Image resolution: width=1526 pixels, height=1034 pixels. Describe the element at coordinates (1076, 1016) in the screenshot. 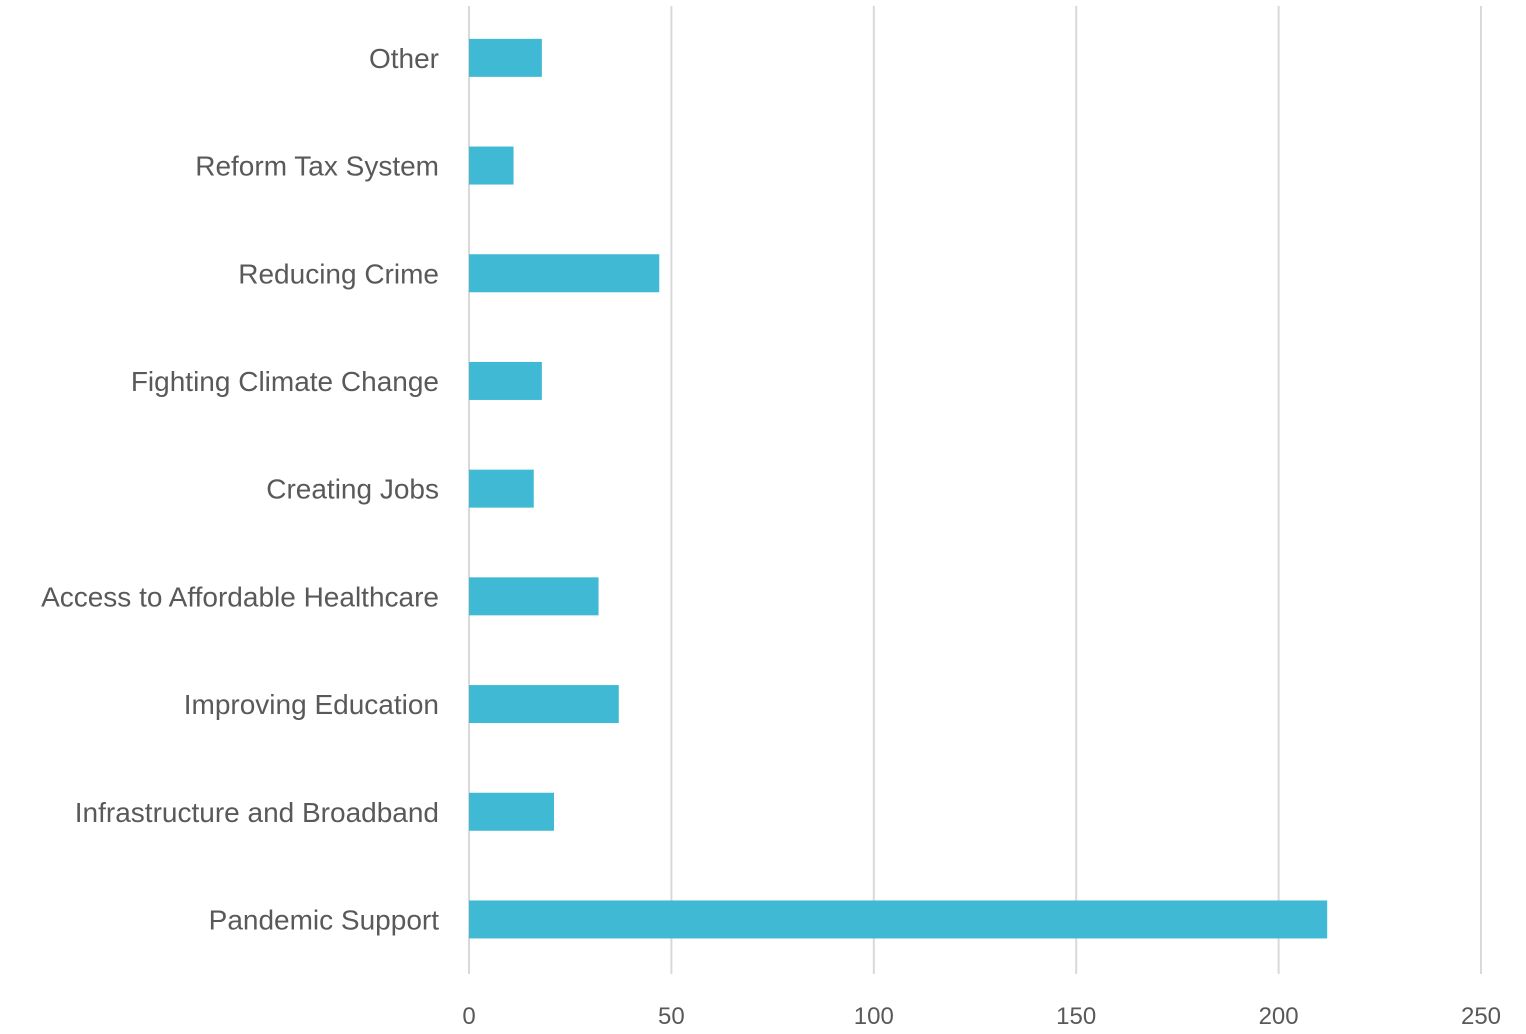

I see `x-tick-label-150: 150` at that location.